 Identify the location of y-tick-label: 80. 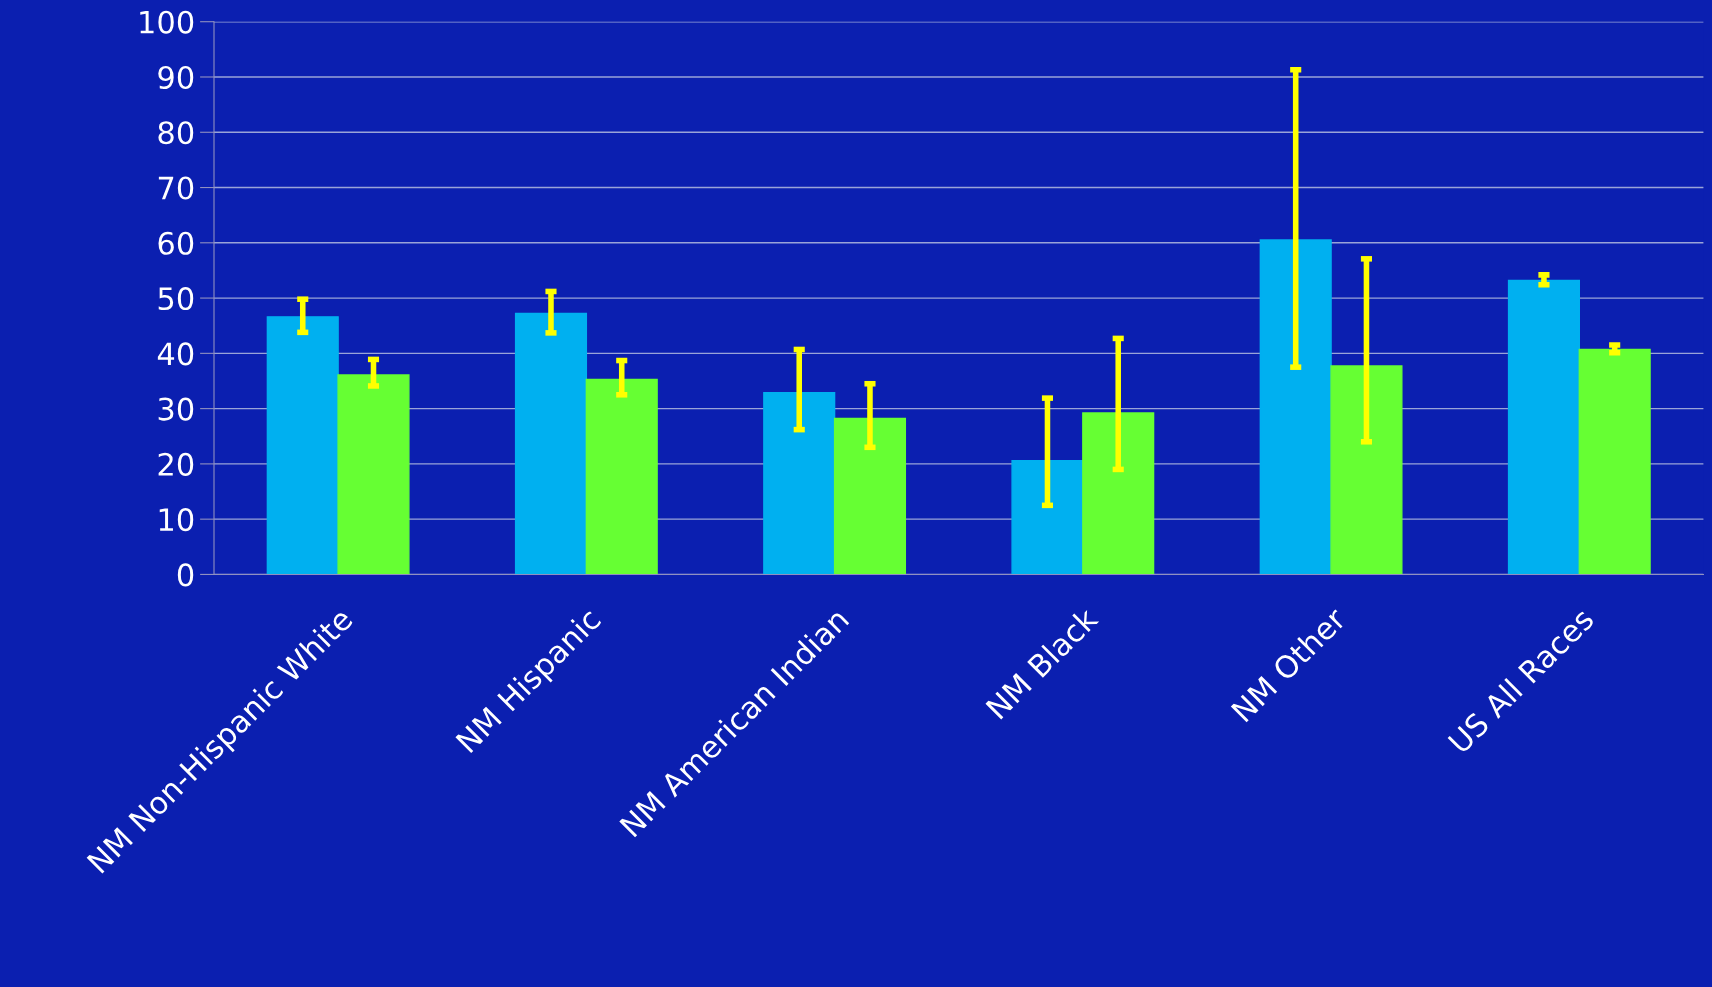
(176, 133).